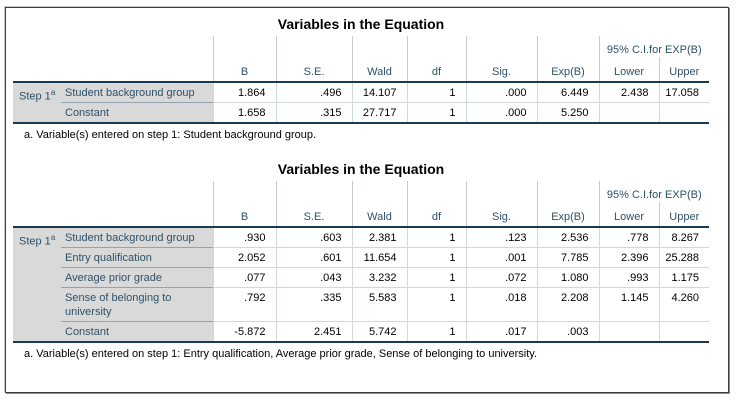 The image size is (738, 407). I want to click on value-cell: 5.250, so click(567, 113).